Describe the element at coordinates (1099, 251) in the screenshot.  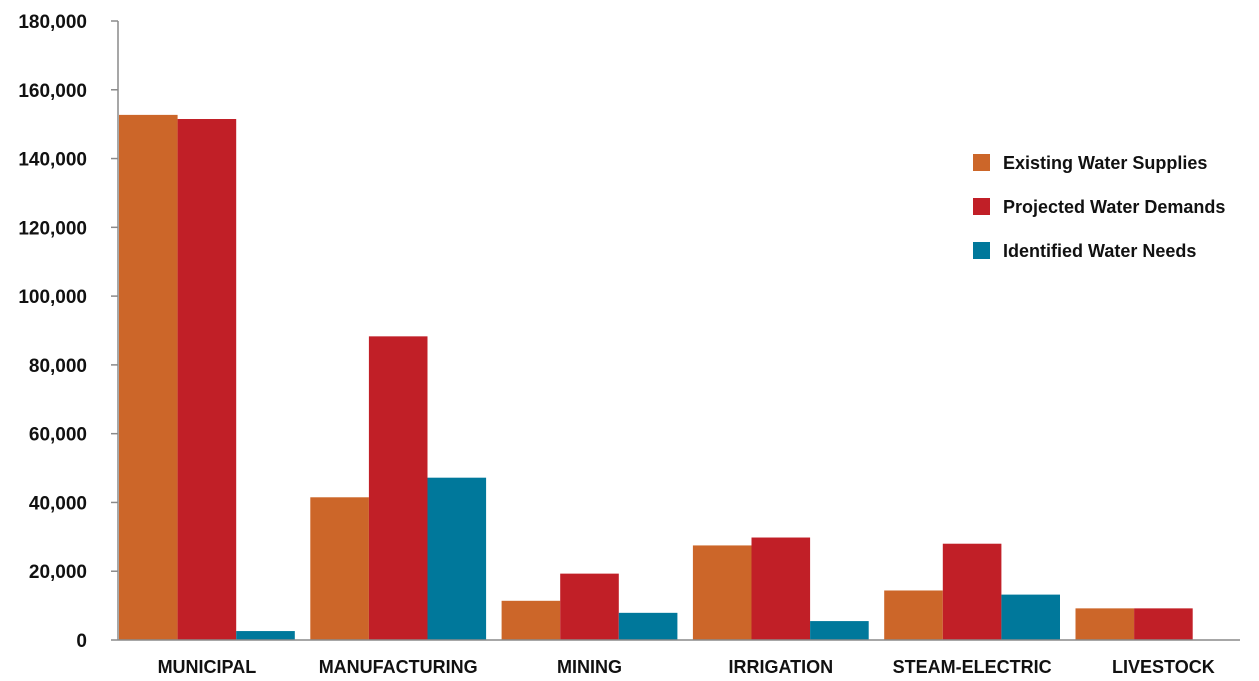
I see `legend-label: Identified Water Needs` at that location.